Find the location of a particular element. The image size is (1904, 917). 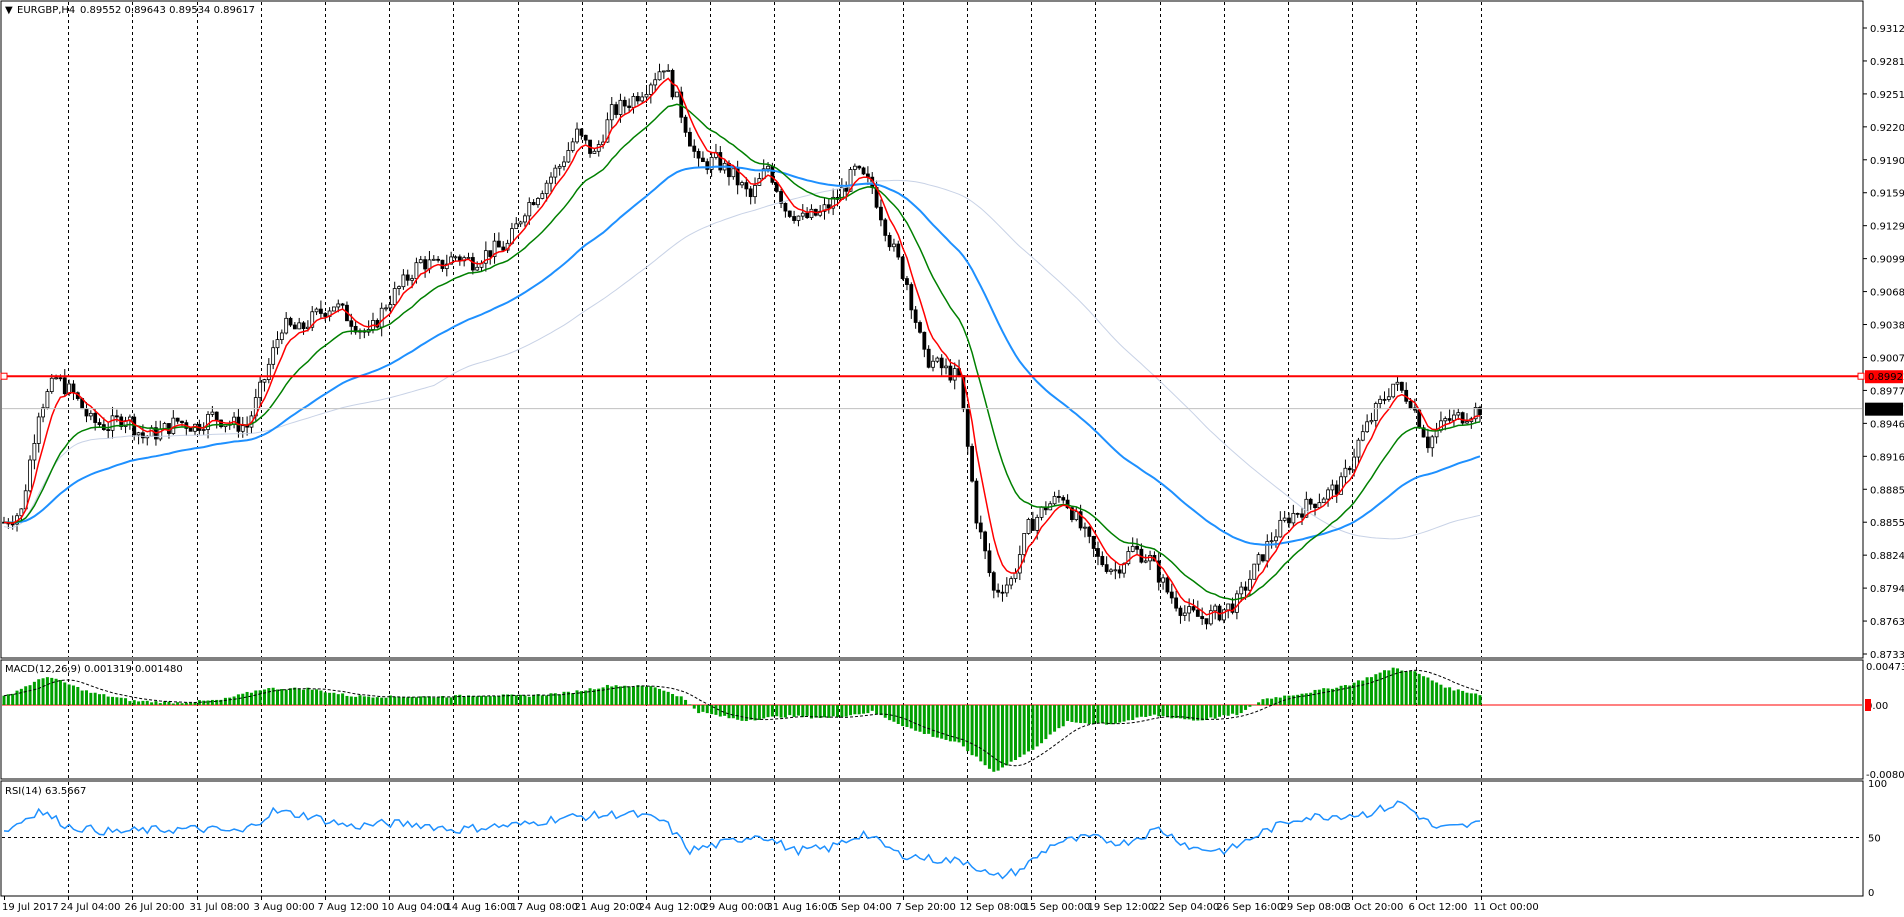

macd-panel is located at coordinates (932, 719).